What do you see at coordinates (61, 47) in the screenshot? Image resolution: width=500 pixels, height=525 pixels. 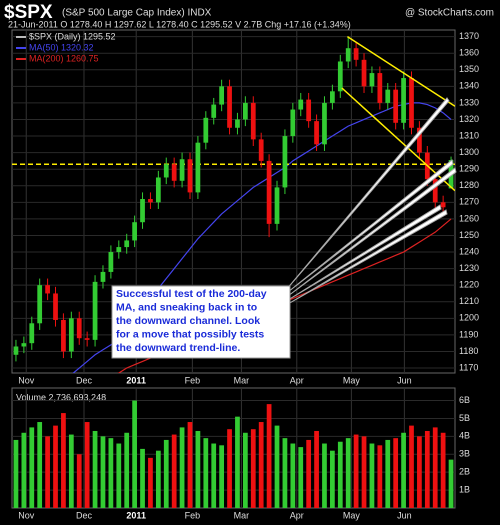 I see `legend-label: MA(50) 1320.32` at bounding box center [61, 47].